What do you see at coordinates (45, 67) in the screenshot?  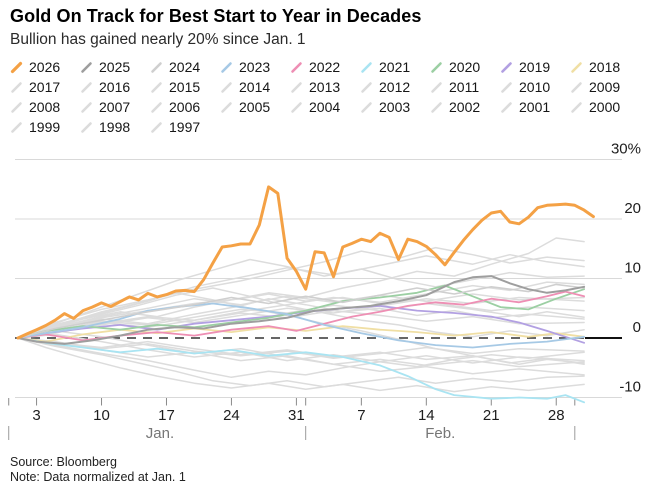 I see `legend-item-2026: 2026` at bounding box center [45, 67].